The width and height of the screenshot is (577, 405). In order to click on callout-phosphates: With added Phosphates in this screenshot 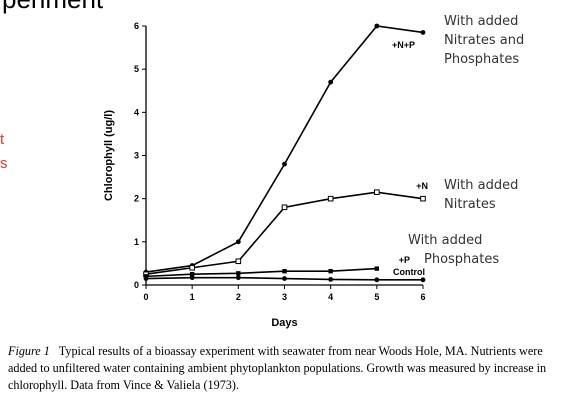, I will do `click(453, 250)`.